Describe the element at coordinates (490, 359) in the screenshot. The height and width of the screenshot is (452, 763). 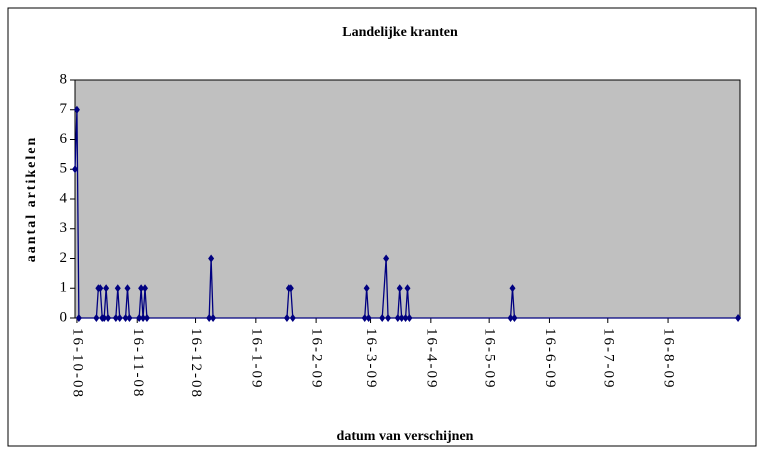
I see `x-tick-label: 16-5-09` at that location.